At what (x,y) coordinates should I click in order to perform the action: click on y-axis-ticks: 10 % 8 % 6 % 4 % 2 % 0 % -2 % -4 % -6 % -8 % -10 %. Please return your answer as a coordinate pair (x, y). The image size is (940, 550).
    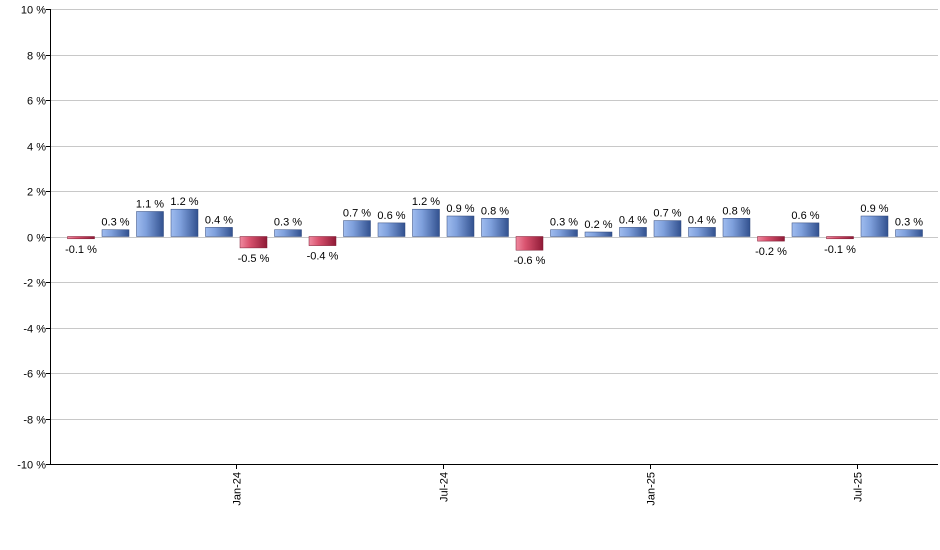
    Looking at the image, I should click on (33, 238).